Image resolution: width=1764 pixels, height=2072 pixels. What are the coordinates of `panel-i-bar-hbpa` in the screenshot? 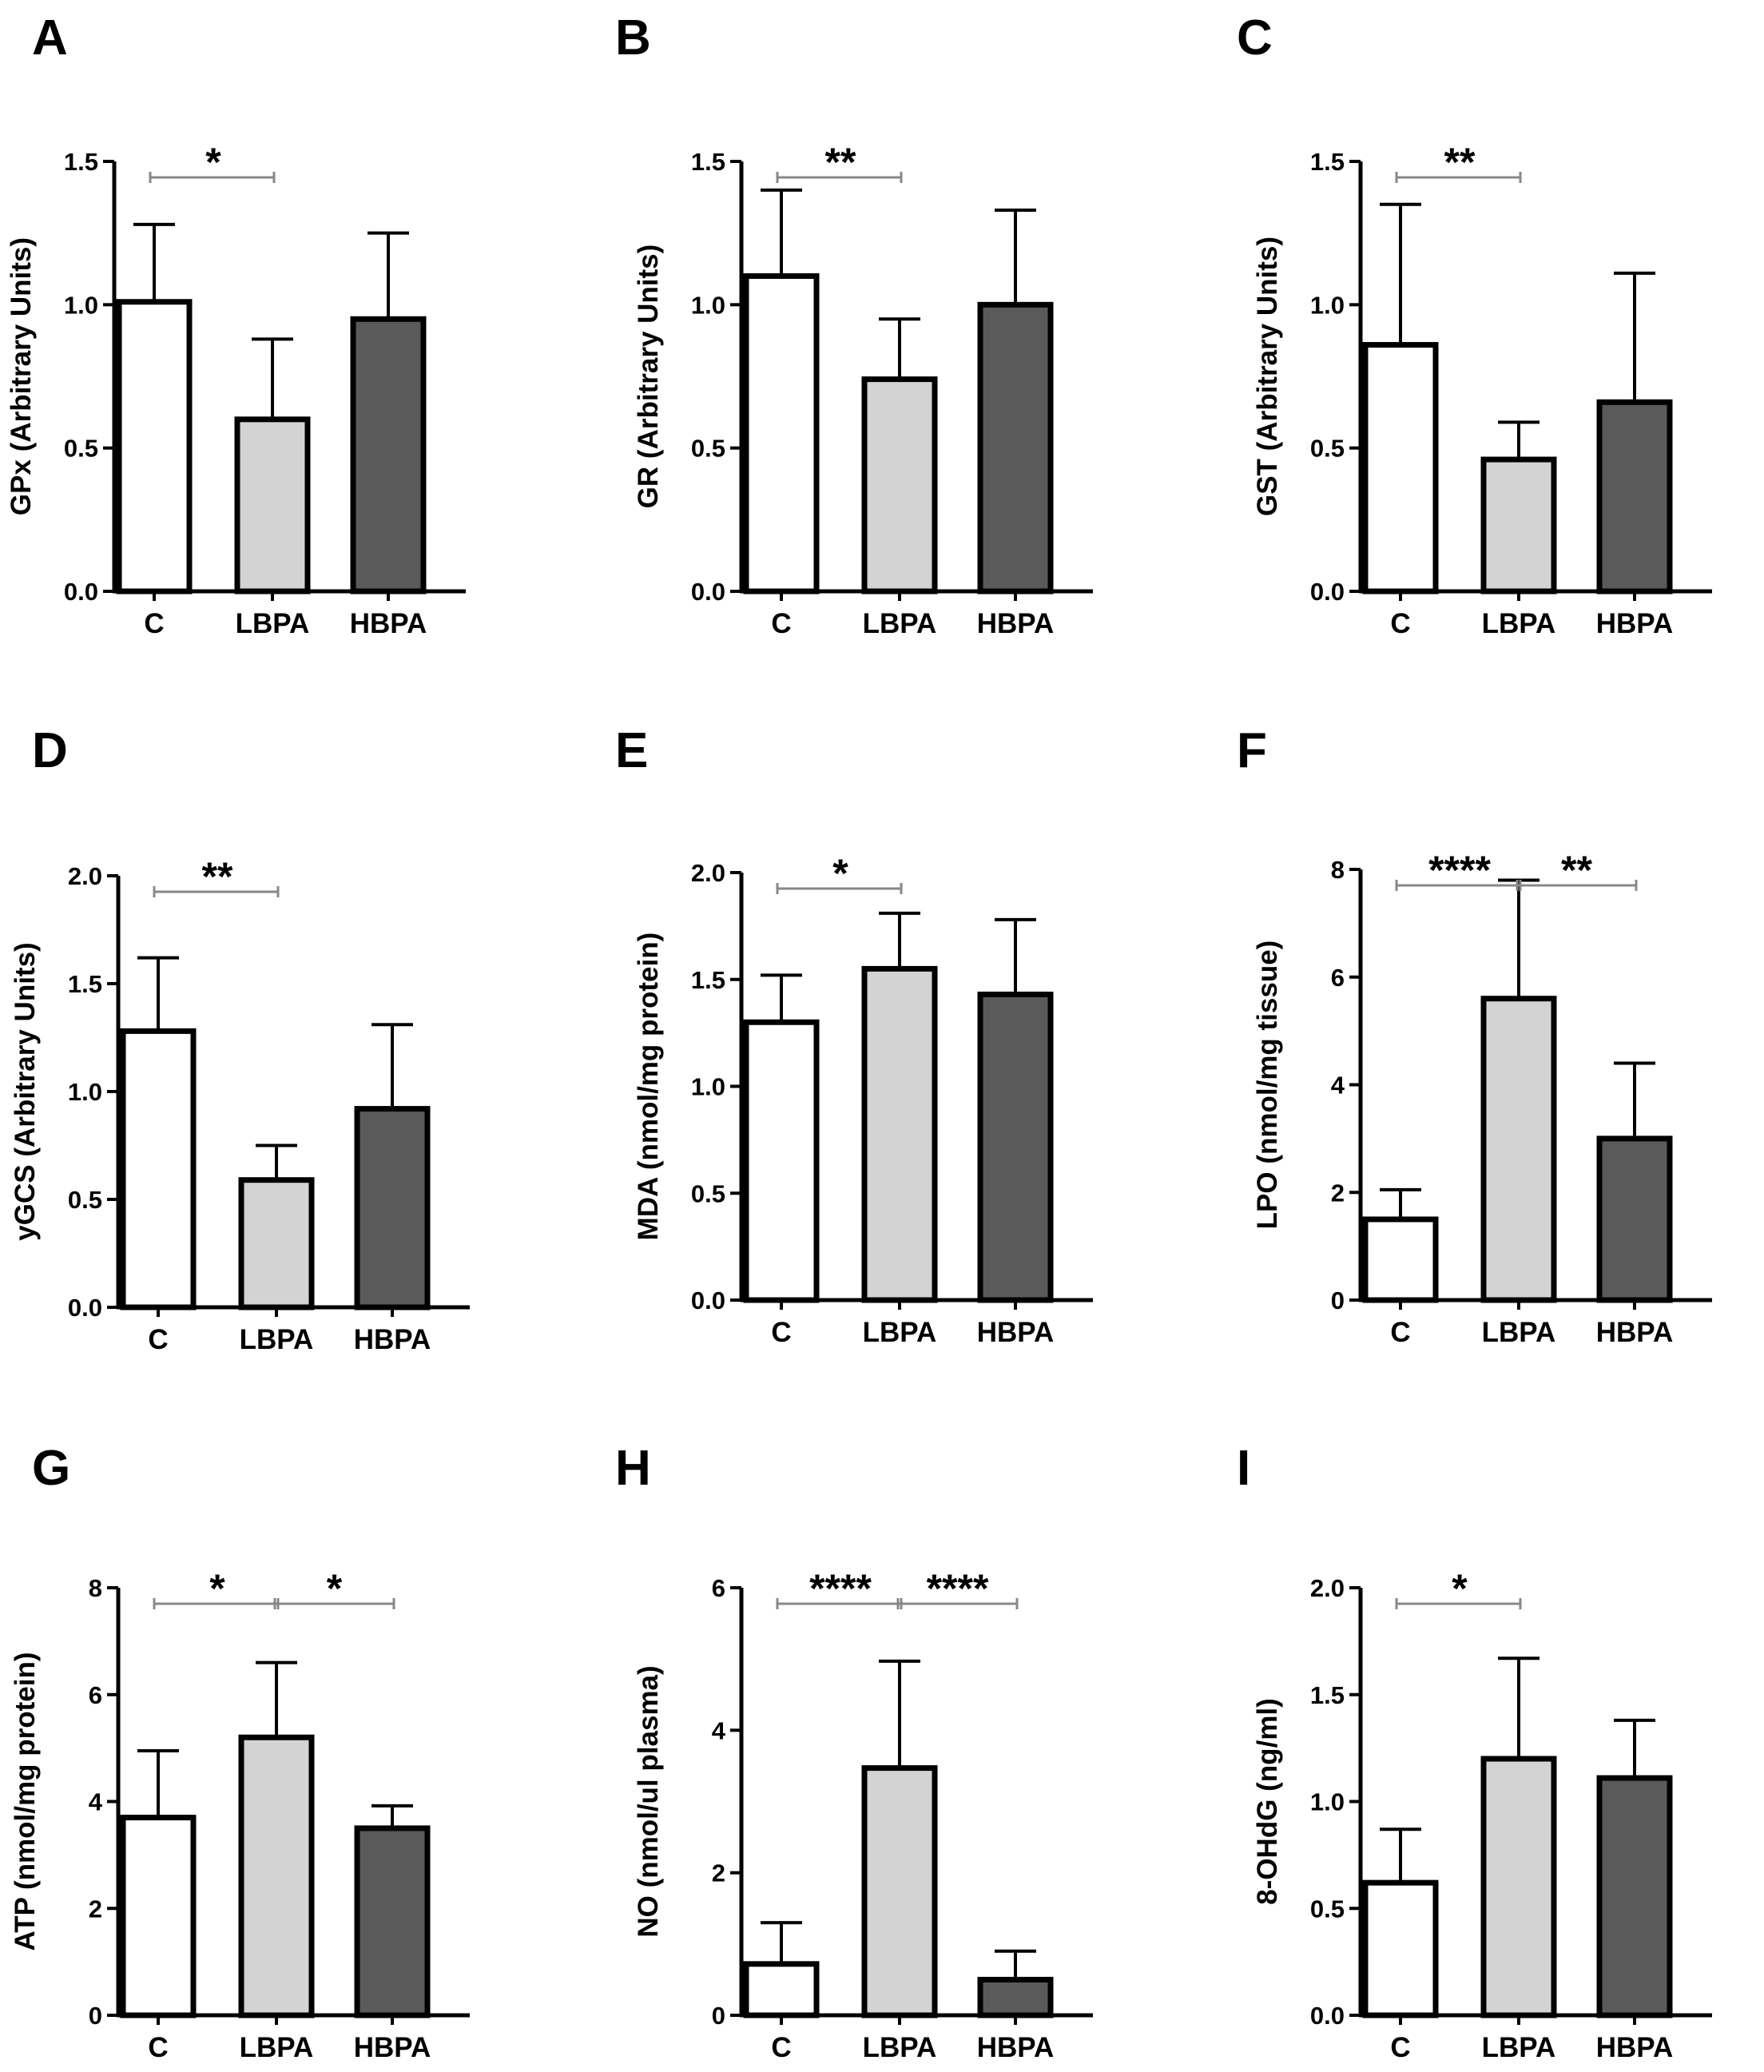 It's located at (1634, 1896).